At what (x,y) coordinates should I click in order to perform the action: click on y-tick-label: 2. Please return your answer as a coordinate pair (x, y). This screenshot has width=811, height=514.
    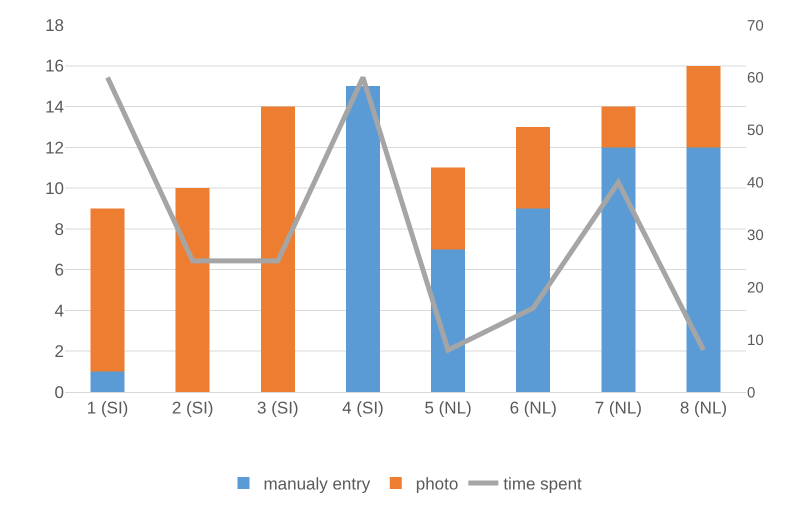
    Looking at the image, I should click on (59, 352).